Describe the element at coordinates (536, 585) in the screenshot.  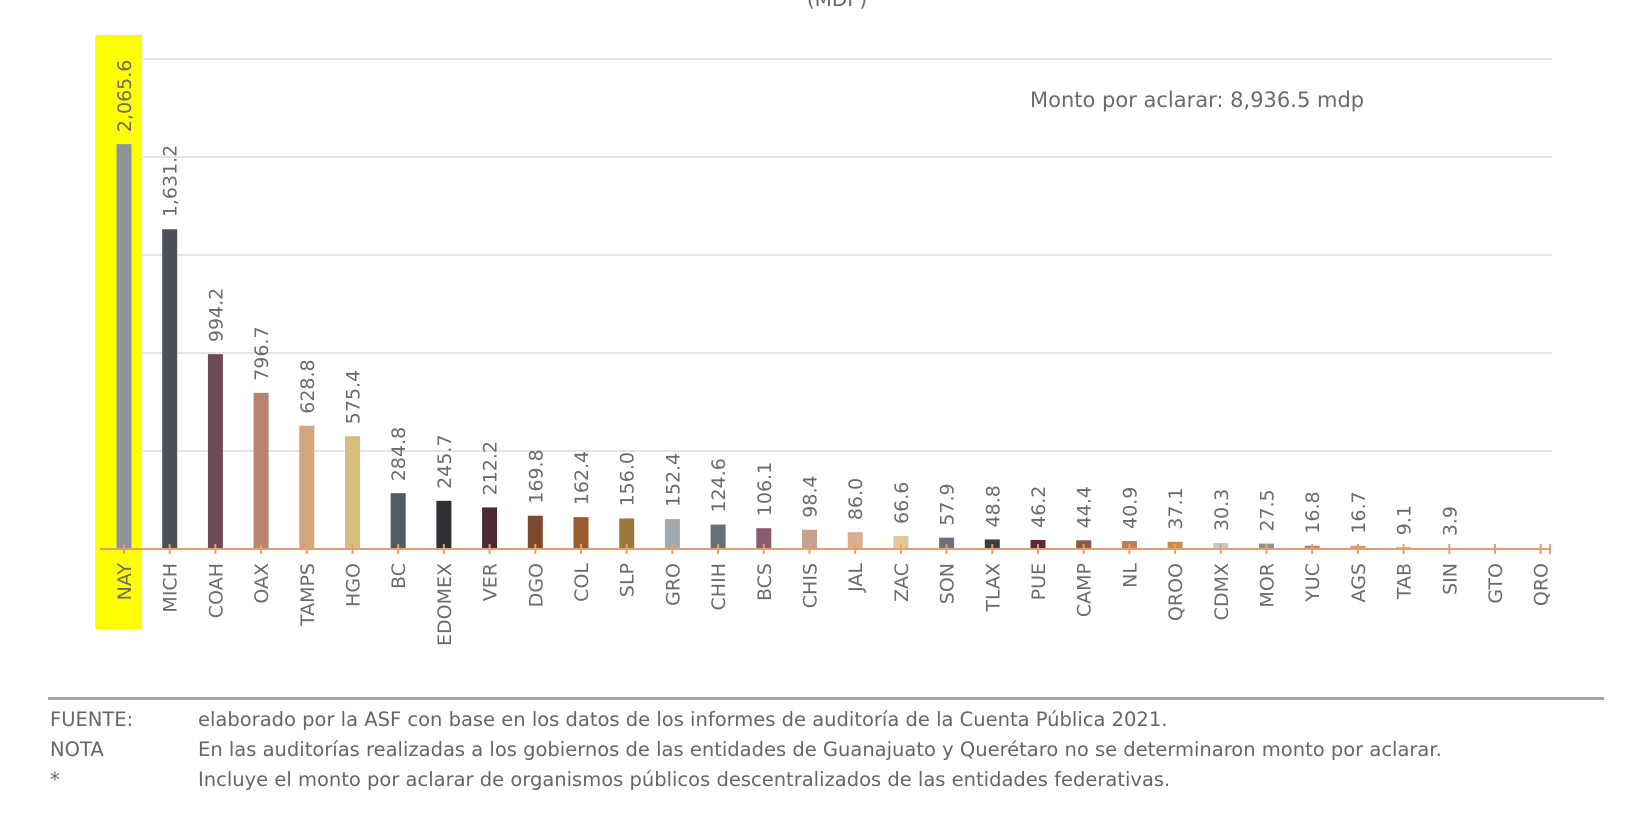
I see `category-label: DGO` at that location.